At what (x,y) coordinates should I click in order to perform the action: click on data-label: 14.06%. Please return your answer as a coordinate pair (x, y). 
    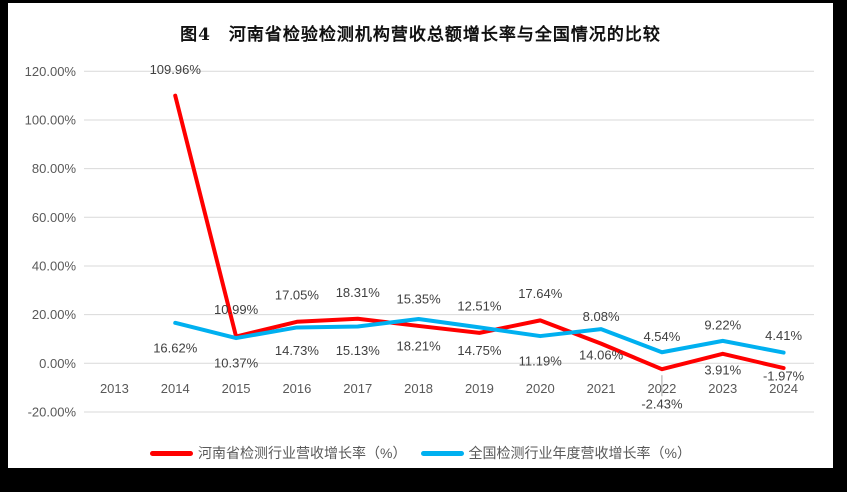
    Looking at the image, I should click on (601, 355).